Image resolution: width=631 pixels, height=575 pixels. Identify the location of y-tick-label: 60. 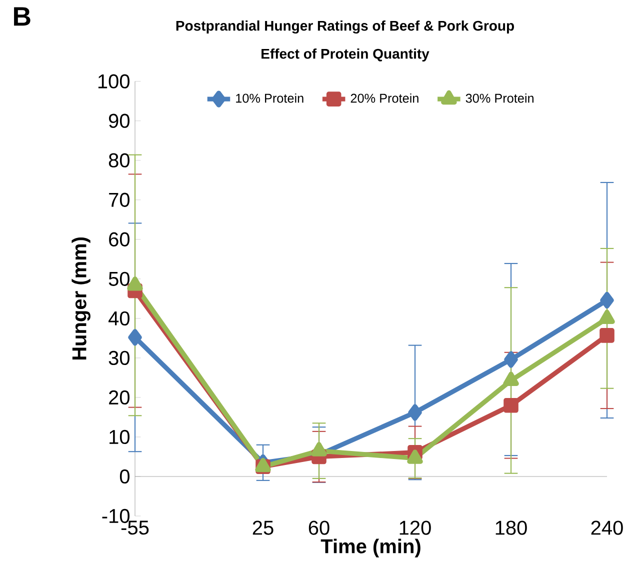
(119, 239).